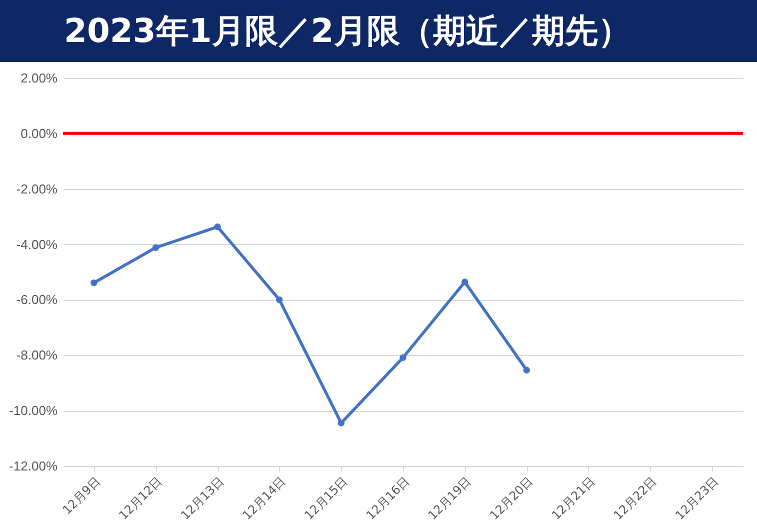  I want to click on y-tick-label: -12.00%, so click(33, 466).